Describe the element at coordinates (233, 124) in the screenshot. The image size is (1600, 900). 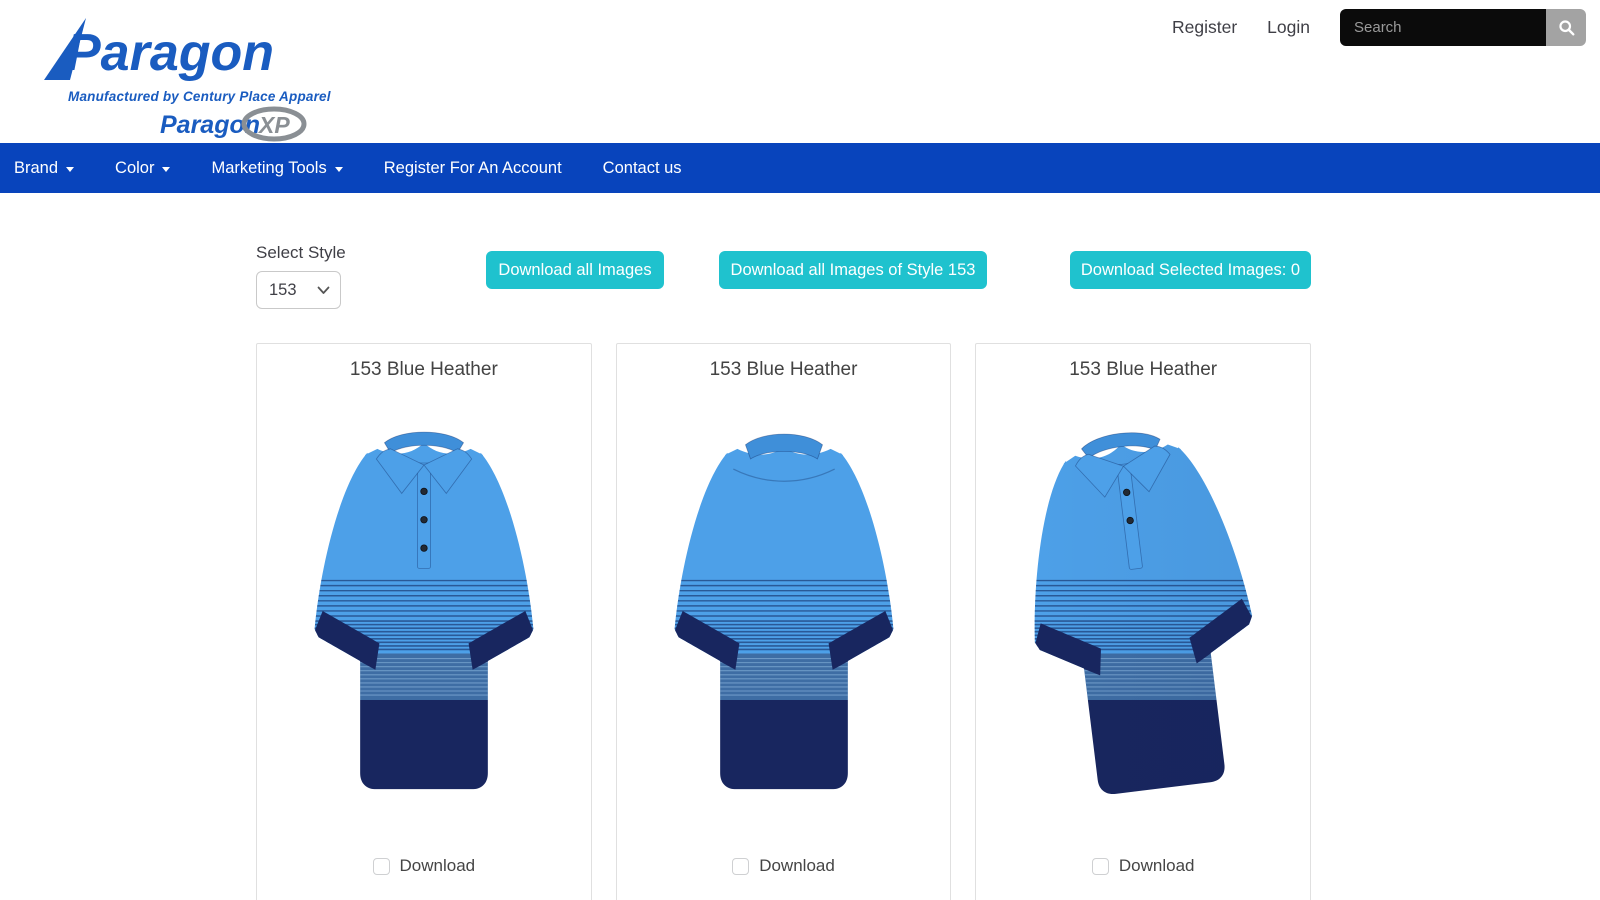
I see `paragonxp-logo: Paragon XP` at that location.